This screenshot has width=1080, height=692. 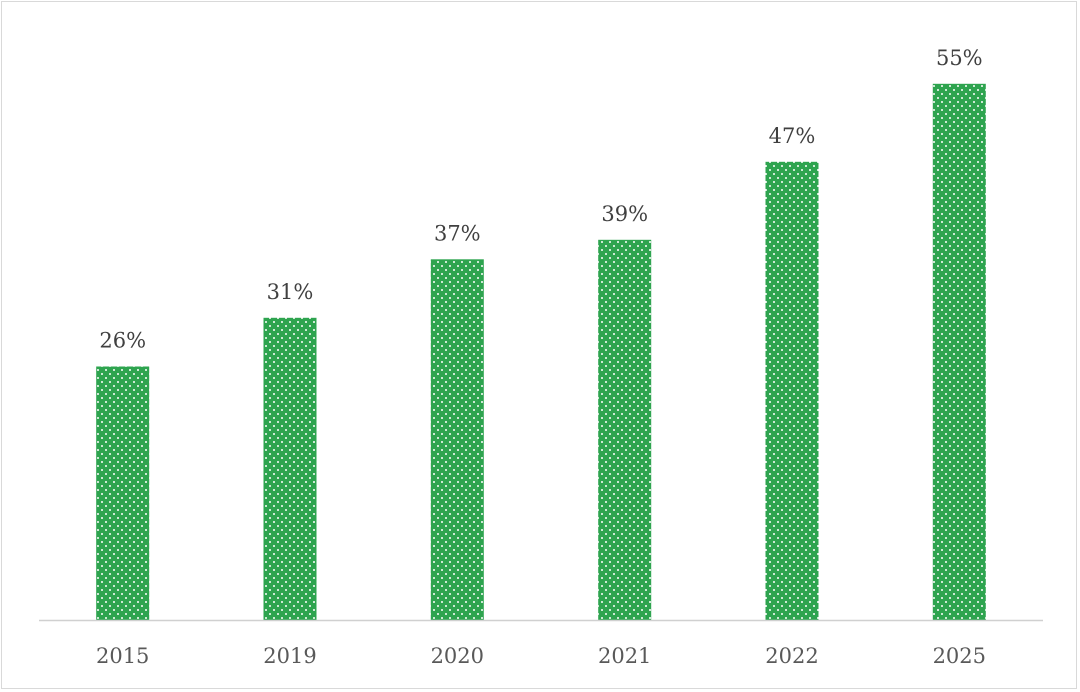 What do you see at coordinates (624, 656) in the screenshot?
I see `x-tick-label-2021: 2021` at bounding box center [624, 656].